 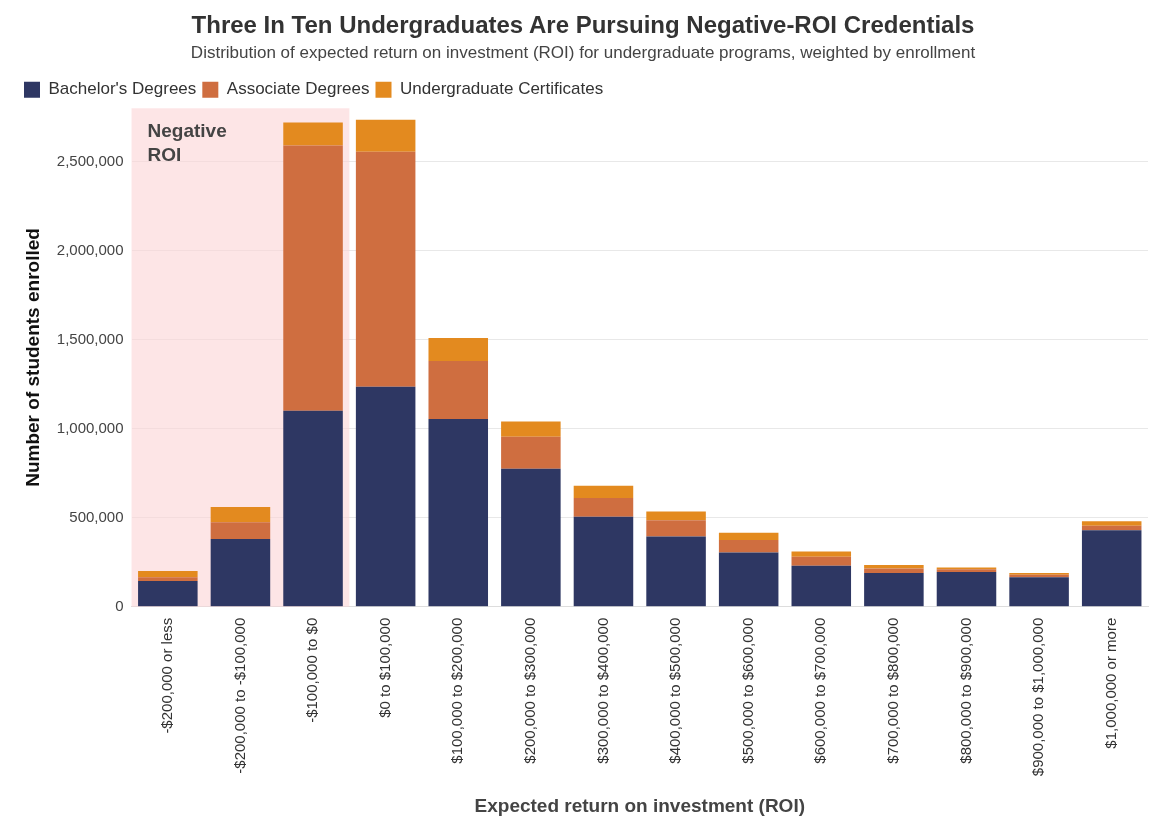 I want to click on x-tick-label: $500,000 to $600,000, so click(x=747, y=690).